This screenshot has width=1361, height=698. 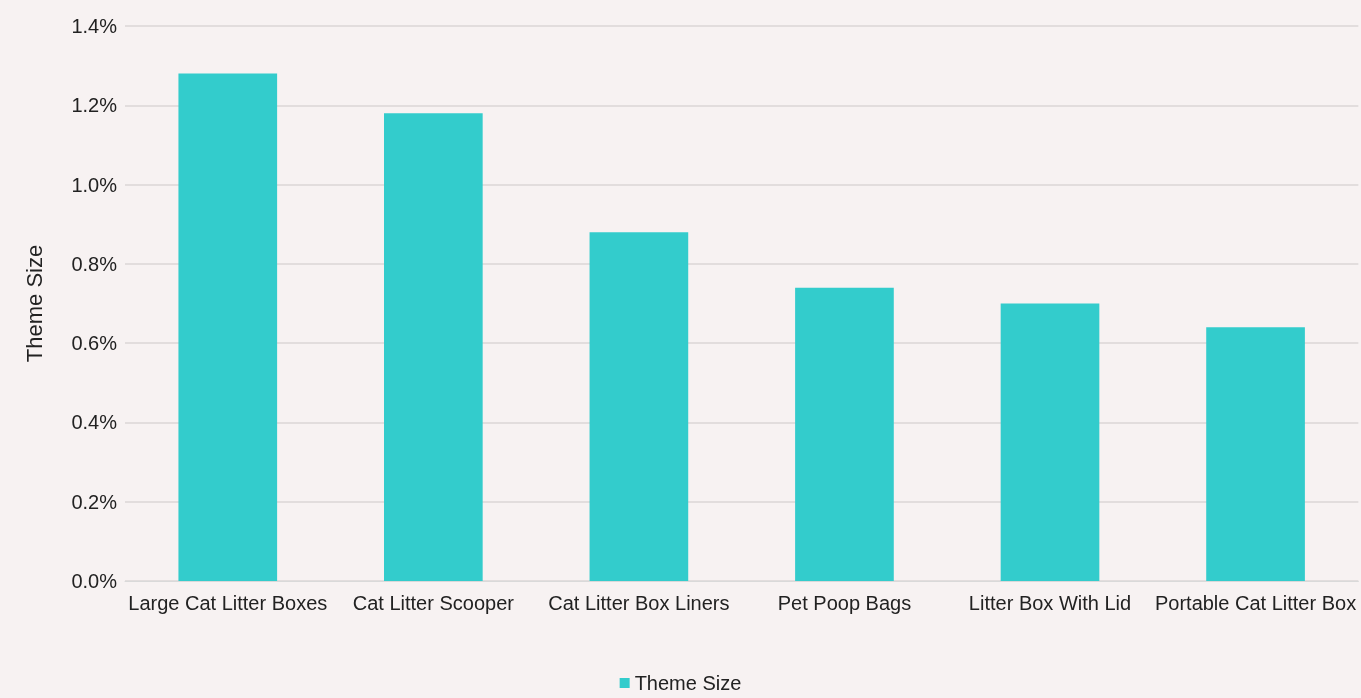 I want to click on x-tick-label: Litter Box With Lid, so click(x=1050, y=603).